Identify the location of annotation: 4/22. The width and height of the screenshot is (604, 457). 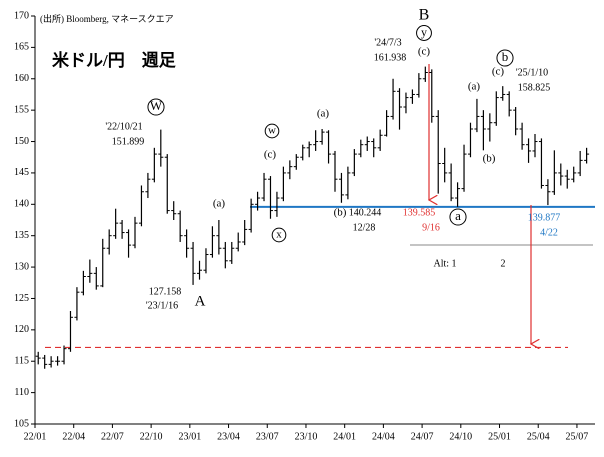
(549, 232).